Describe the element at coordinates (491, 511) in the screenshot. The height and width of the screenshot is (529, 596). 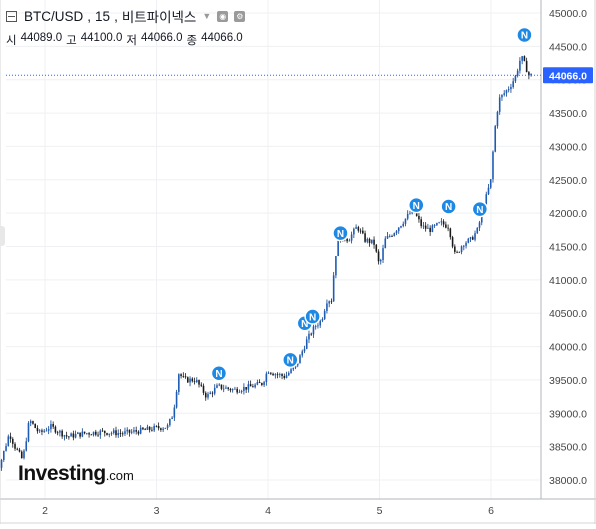
I see `x-tick-label: 6` at that location.